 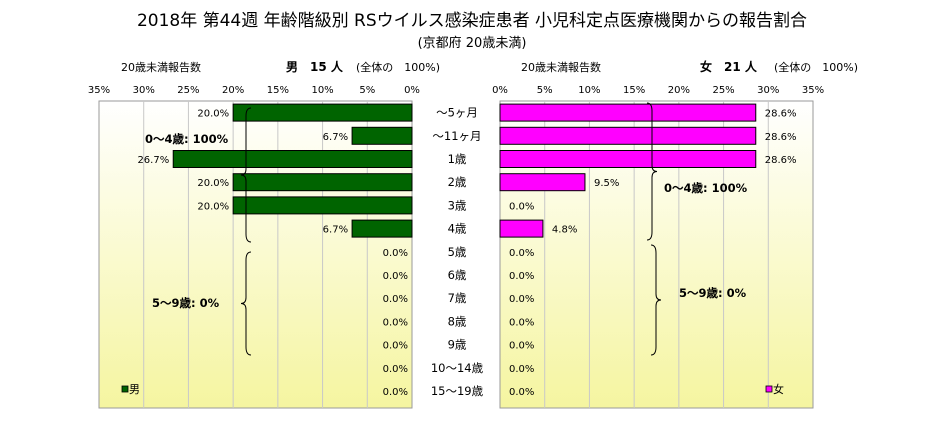 I want to click on male-count-label: 20歳未満報告数, so click(x=161, y=67).